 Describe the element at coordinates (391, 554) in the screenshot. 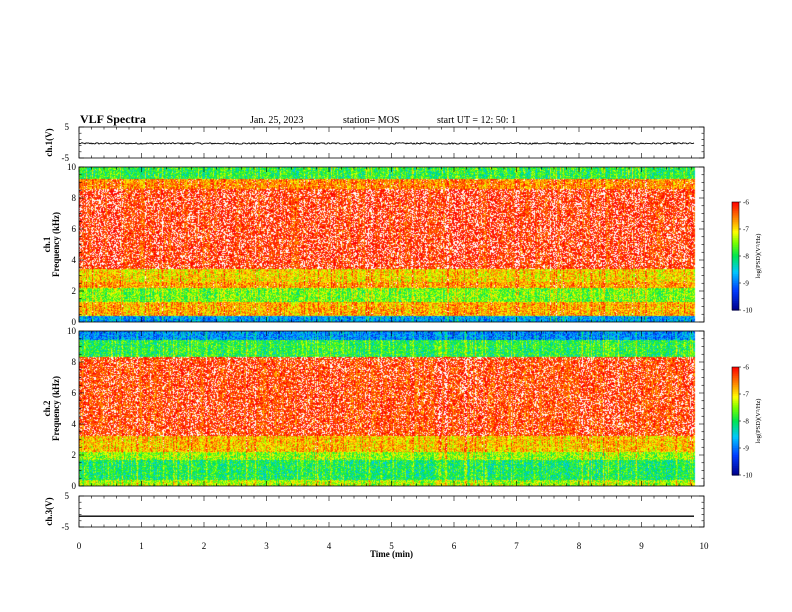

I see `x-axis-label: Time (min)` at that location.